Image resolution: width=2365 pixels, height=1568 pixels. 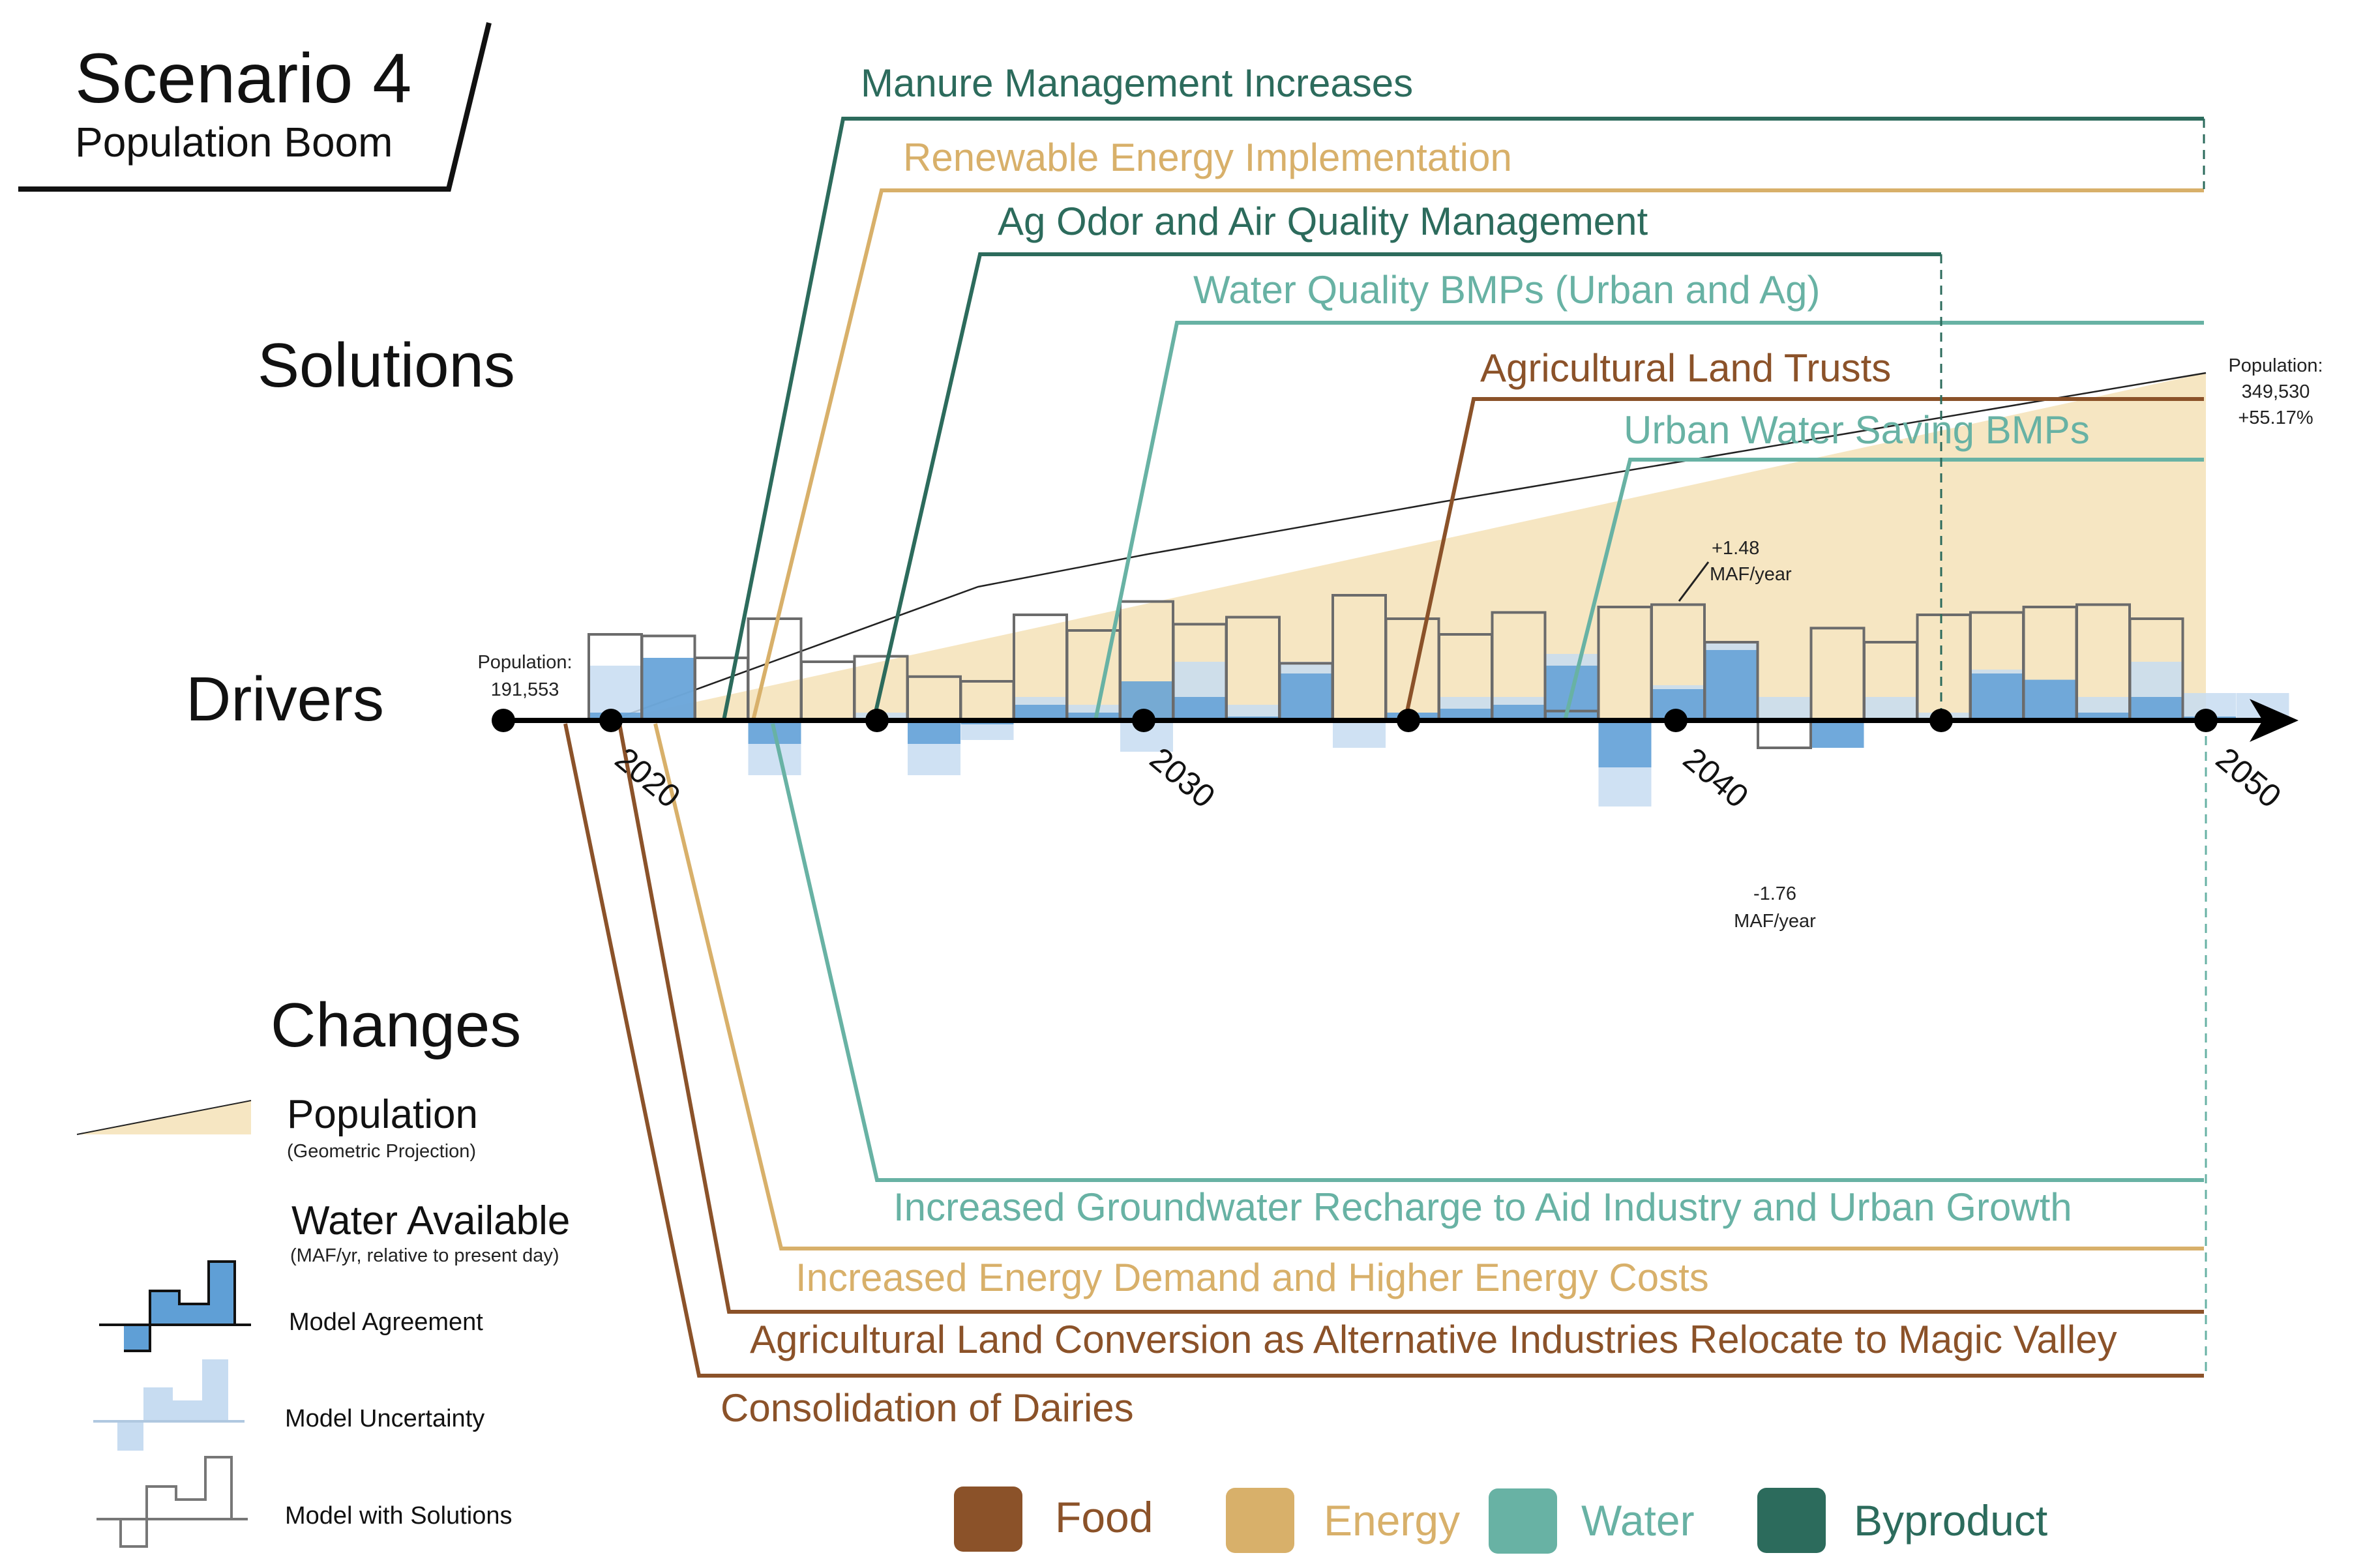 I want to click on uncertainty-bar-2041, so click(x=1784, y=709).